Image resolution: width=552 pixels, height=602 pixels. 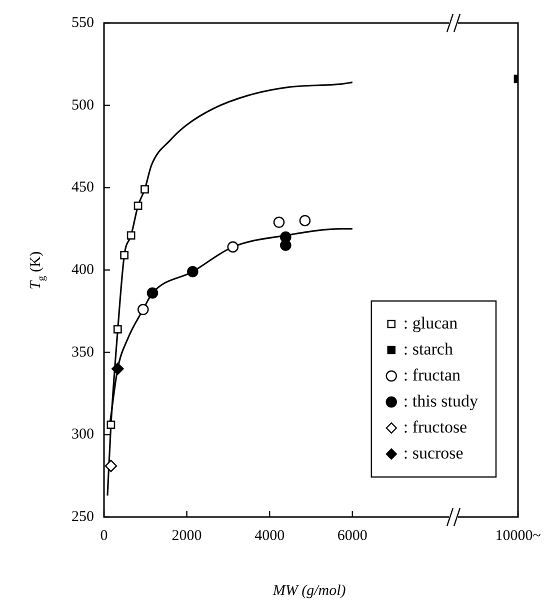 I want to click on legend-label: : starch, so click(x=428, y=348).